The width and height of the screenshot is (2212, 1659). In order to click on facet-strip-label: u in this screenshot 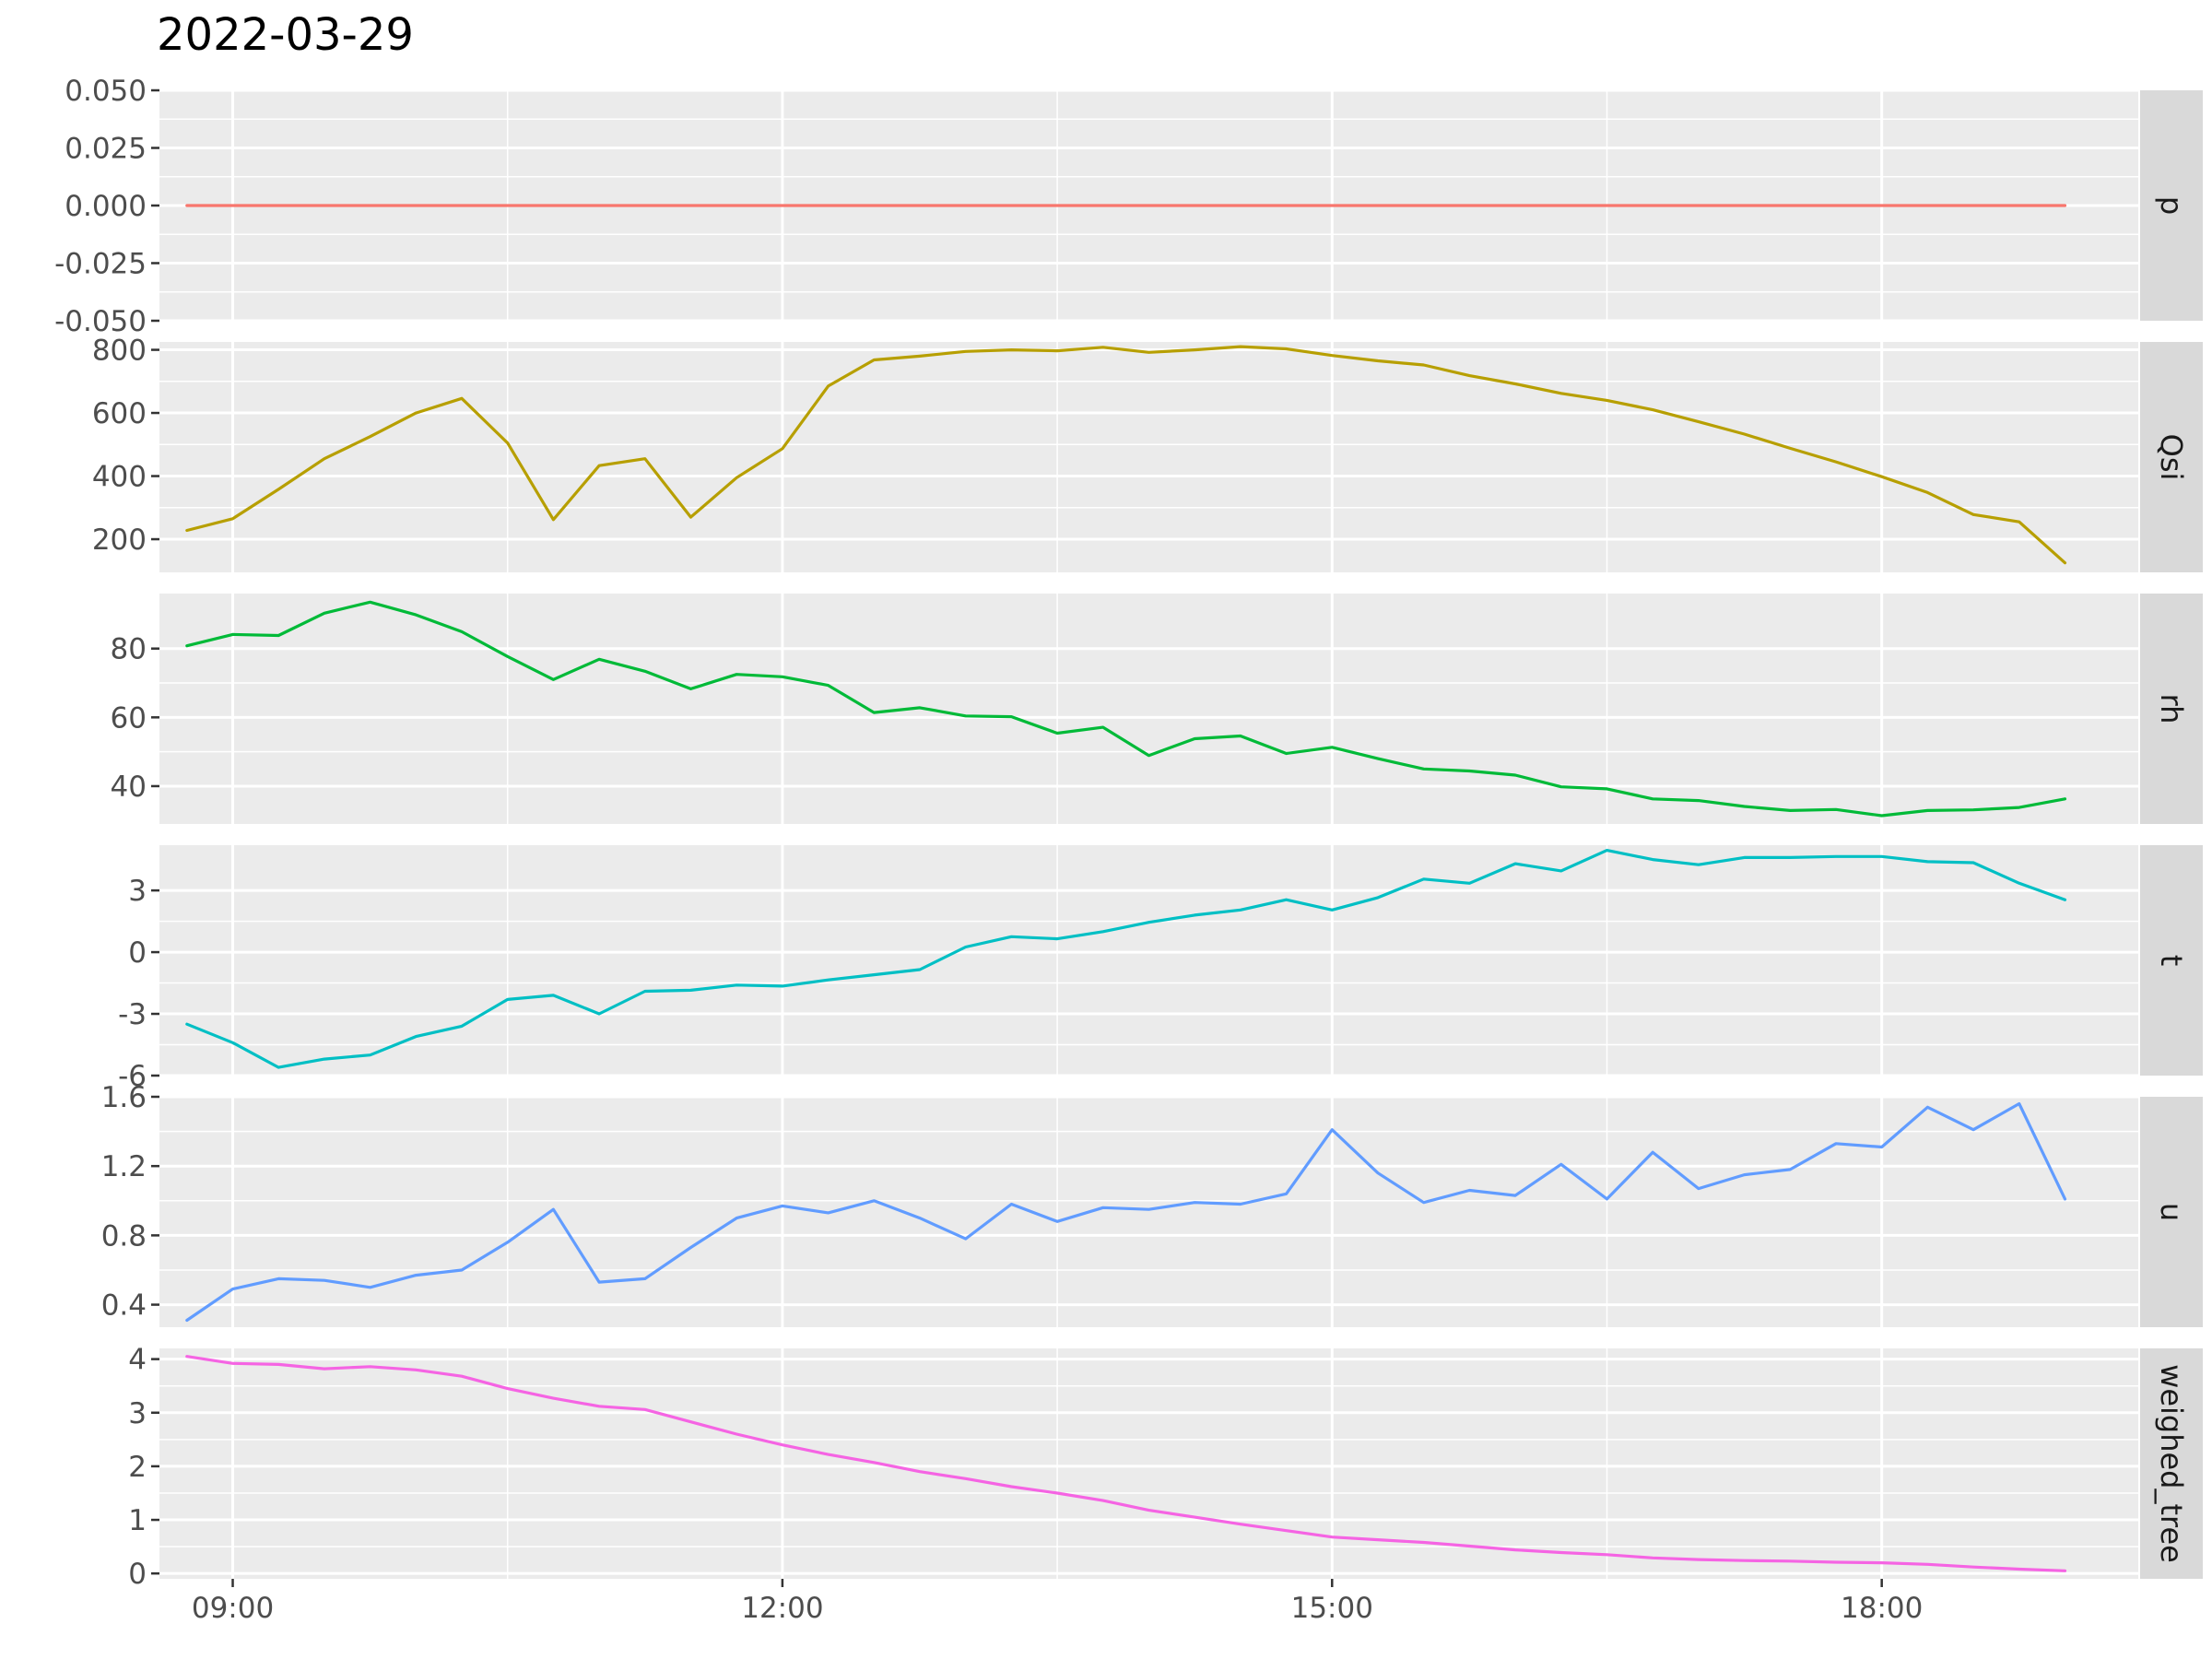, I will do `click(2171, 1212)`.